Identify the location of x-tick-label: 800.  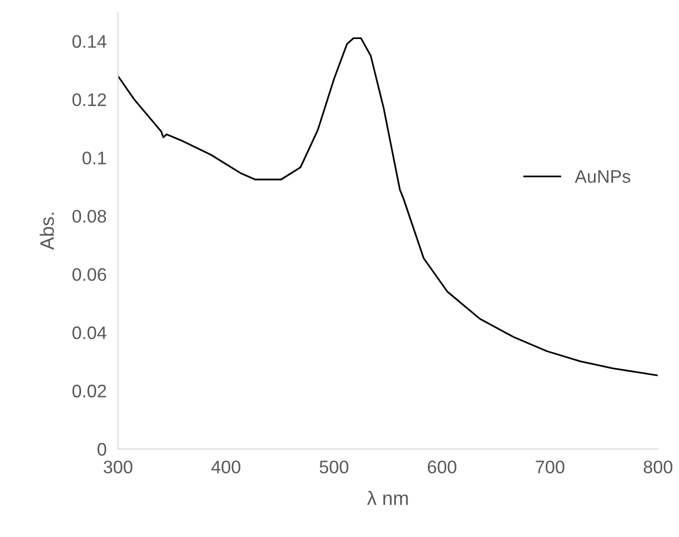
(658, 467).